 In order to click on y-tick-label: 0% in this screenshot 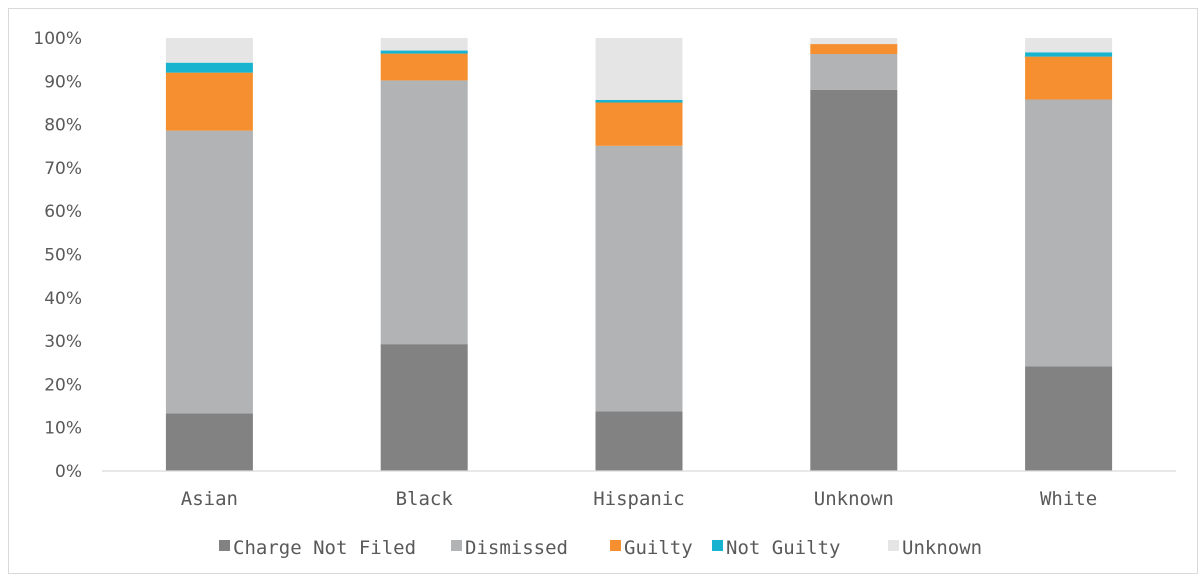, I will do `click(68, 472)`.